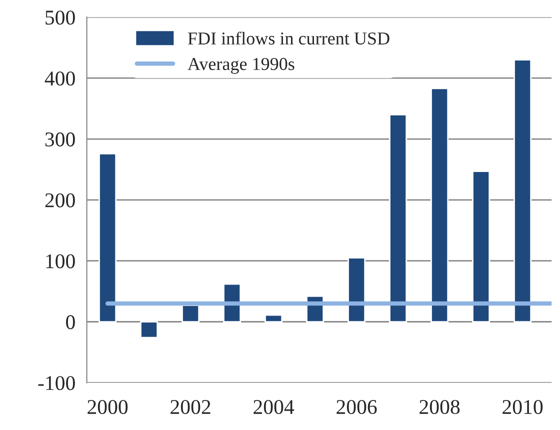 Image resolution: width=560 pixels, height=430 pixels. I want to click on legend-label: FDI inflows in current USD, so click(289, 38).